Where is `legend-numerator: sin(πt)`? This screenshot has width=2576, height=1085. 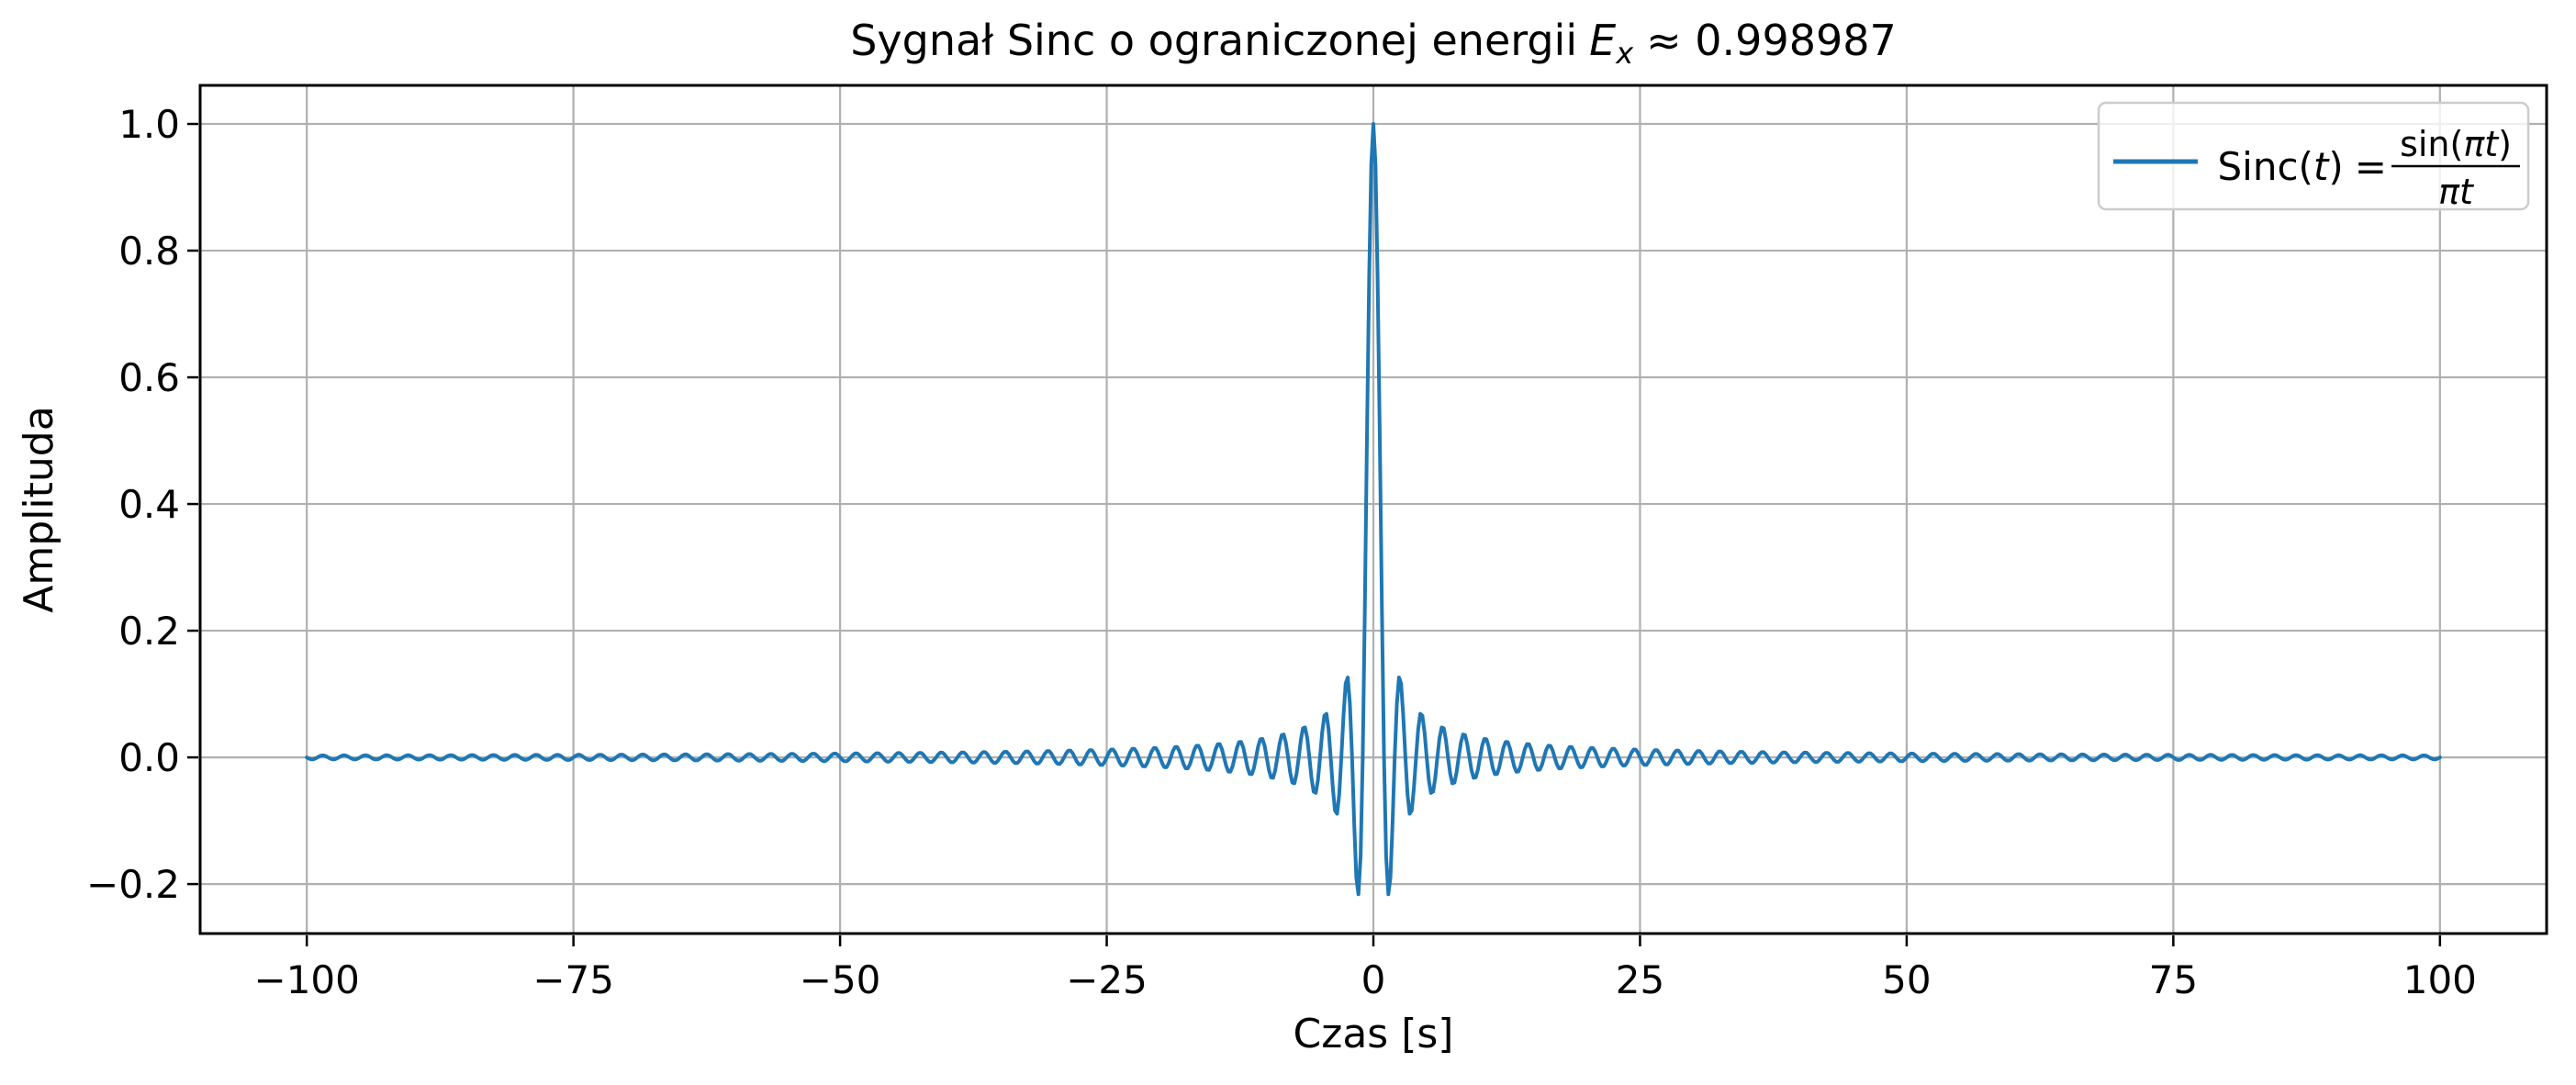 legend-numerator: sin(πt) is located at coordinates (2456, 144).